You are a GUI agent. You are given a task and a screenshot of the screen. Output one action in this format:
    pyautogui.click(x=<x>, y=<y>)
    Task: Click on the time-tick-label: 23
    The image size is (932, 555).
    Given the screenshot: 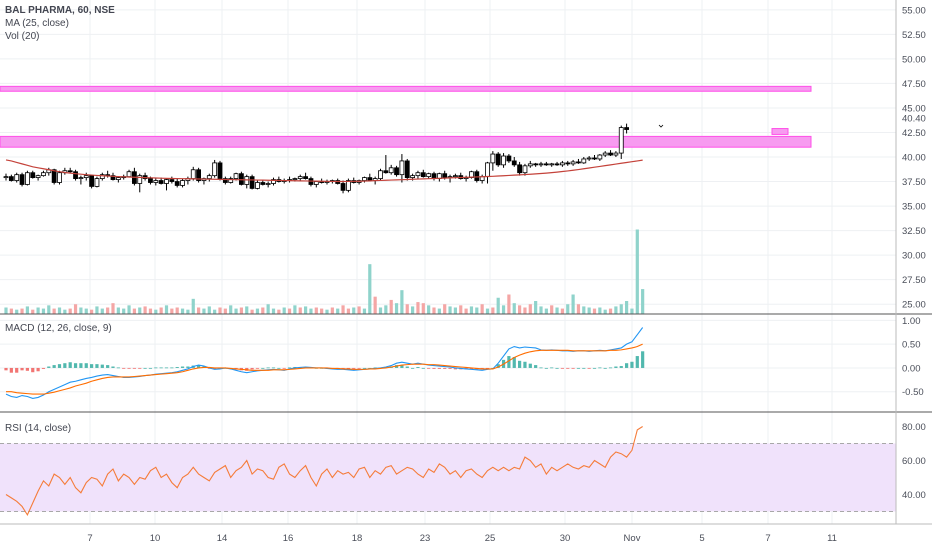 What is the action you would take?
    pyautogui.click(x=425, y=538)
    